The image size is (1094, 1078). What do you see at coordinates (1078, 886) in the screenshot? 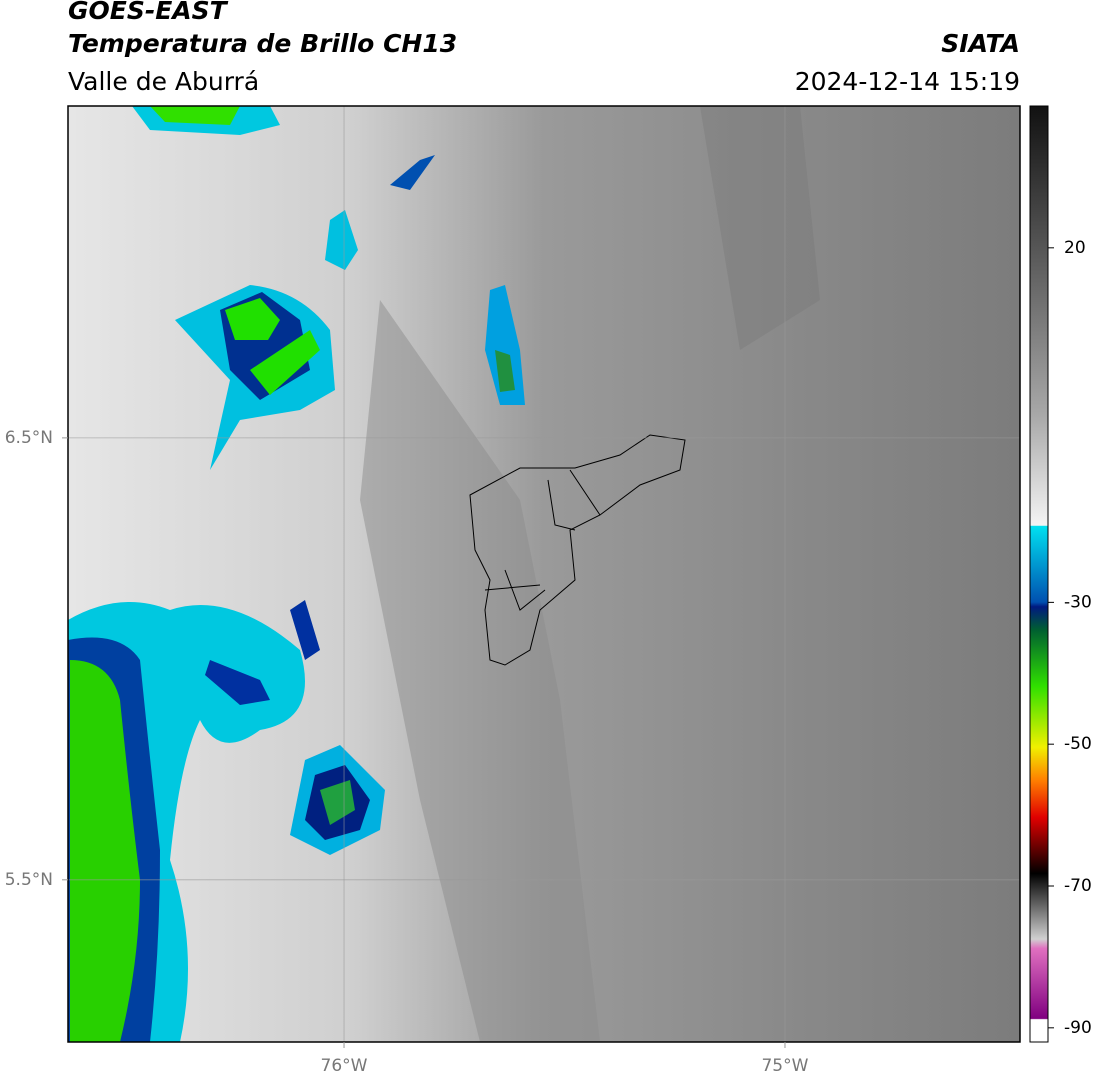
I see `colorbar-tick-label: -70` at bounding box center [1078, 886].